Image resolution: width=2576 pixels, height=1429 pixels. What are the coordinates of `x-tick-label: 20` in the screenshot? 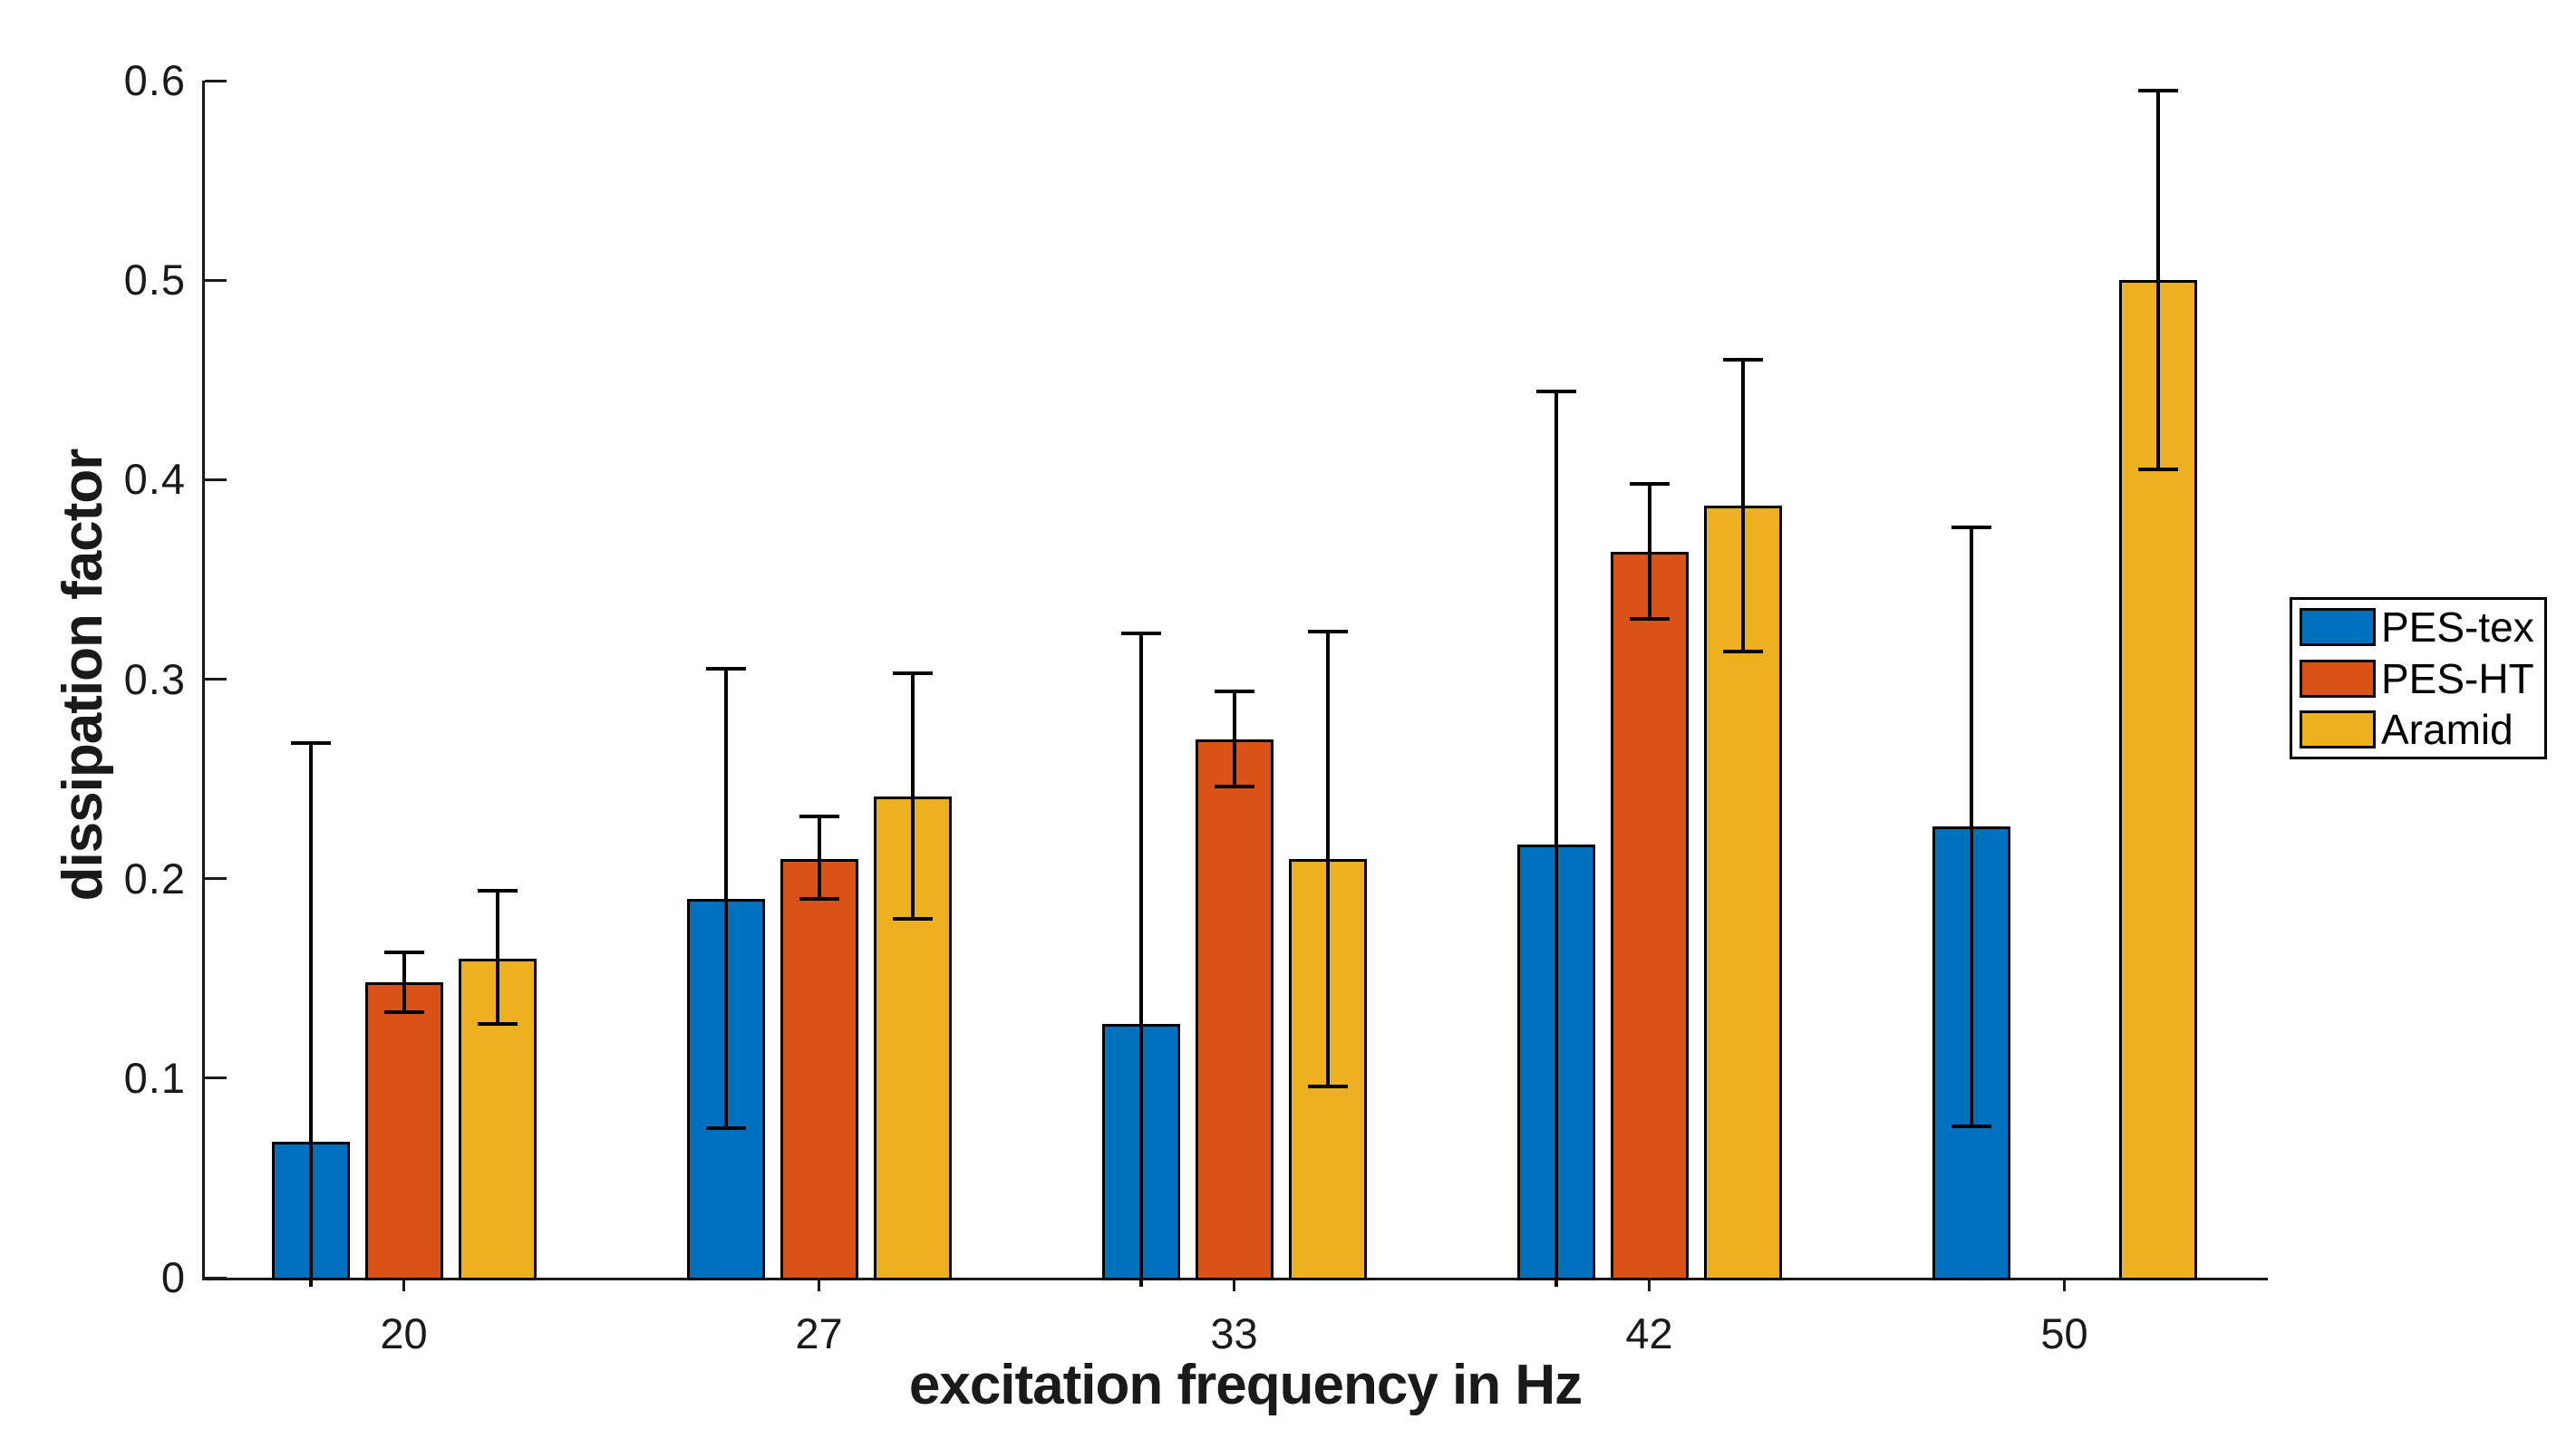 It's located at (404, 1333).